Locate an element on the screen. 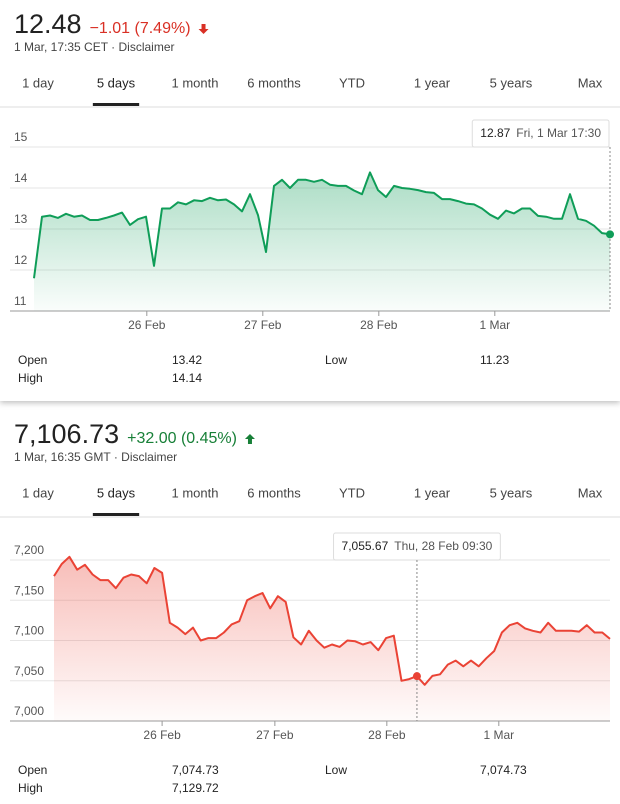 The width and height of the screenshot is (620, 804). y-tick-label: 7,050 is located at coordinates (29, 671).